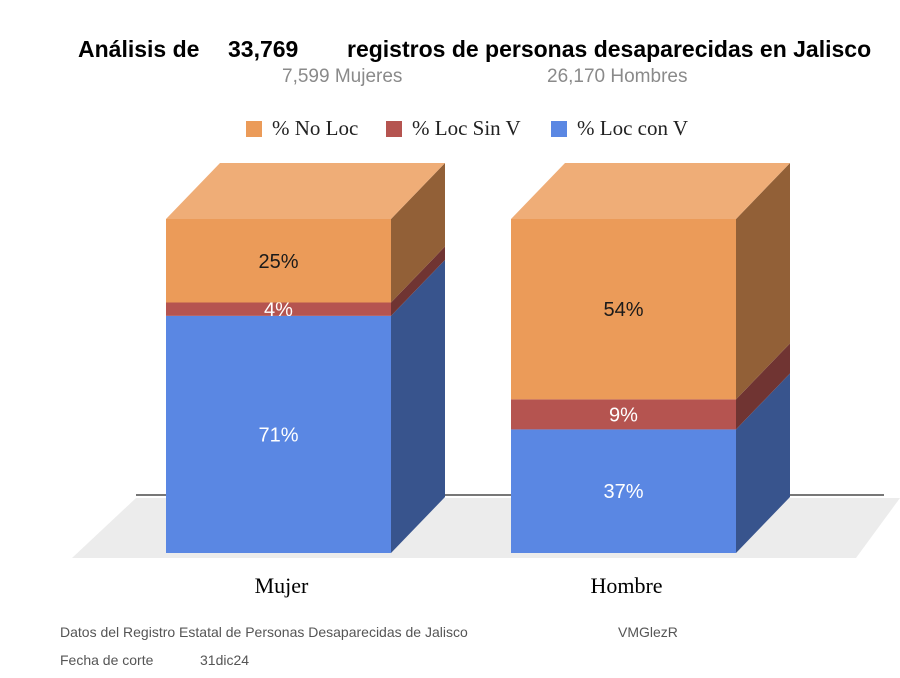 The image size is (900, 678). Describe the element at coordinates (107, 660) in the screenshot. I see `footer-cutoff-label: Fecha de corte` at that location.